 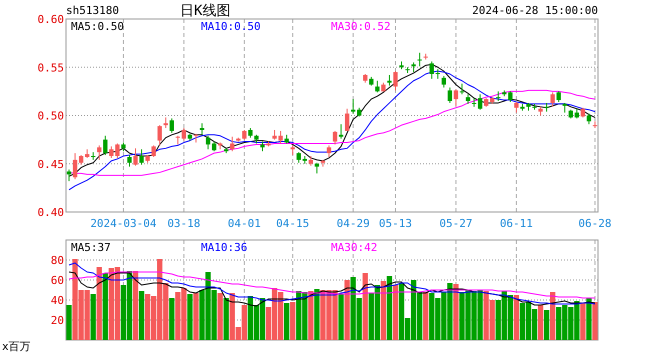 What do you see at coordinates (183, 223) in the screenshot?
I see `x-tick-label: 03-18` at bounding box center [183, 223].